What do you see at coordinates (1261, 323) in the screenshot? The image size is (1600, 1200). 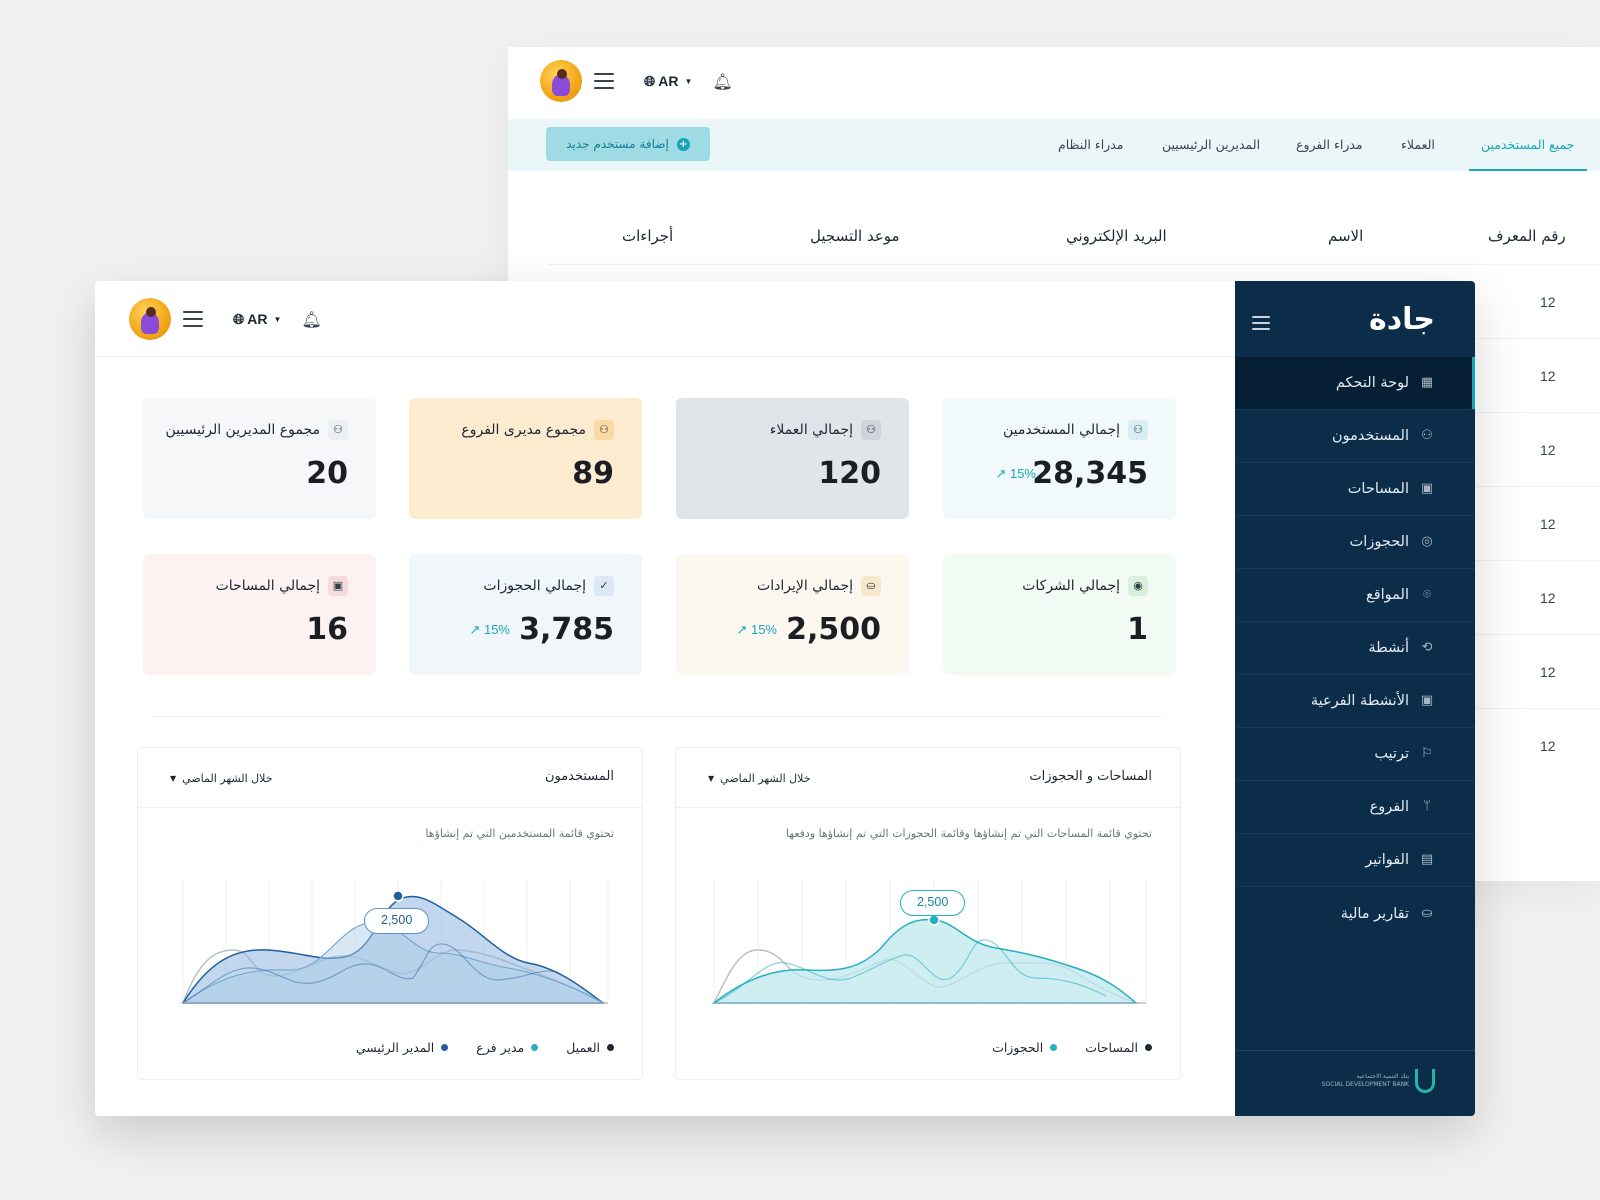 I see `sidebar-toggle-icon` at bounding box center [1261, 323].